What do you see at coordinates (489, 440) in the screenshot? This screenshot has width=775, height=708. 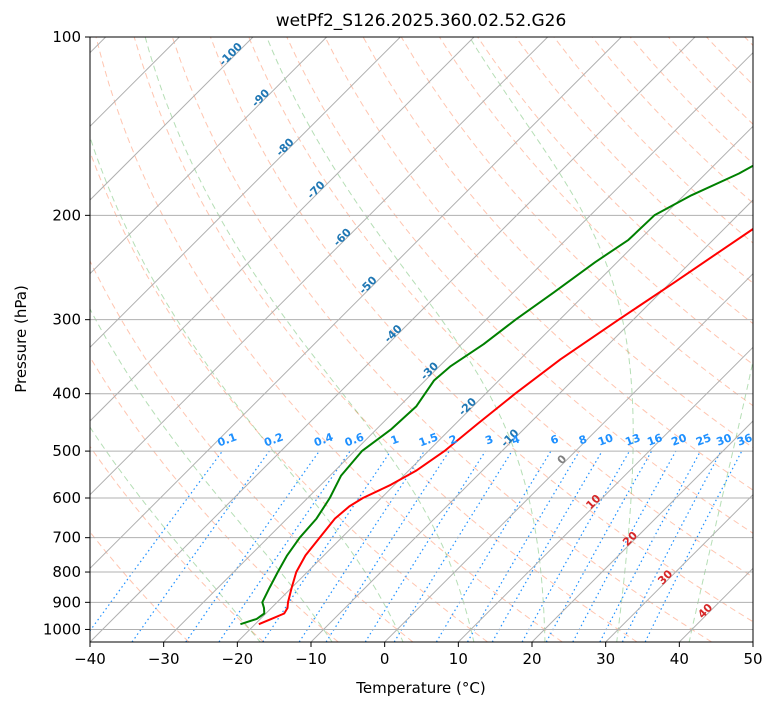 I see `mixing-ratio-label: 3` at bounding box center [489, 440].